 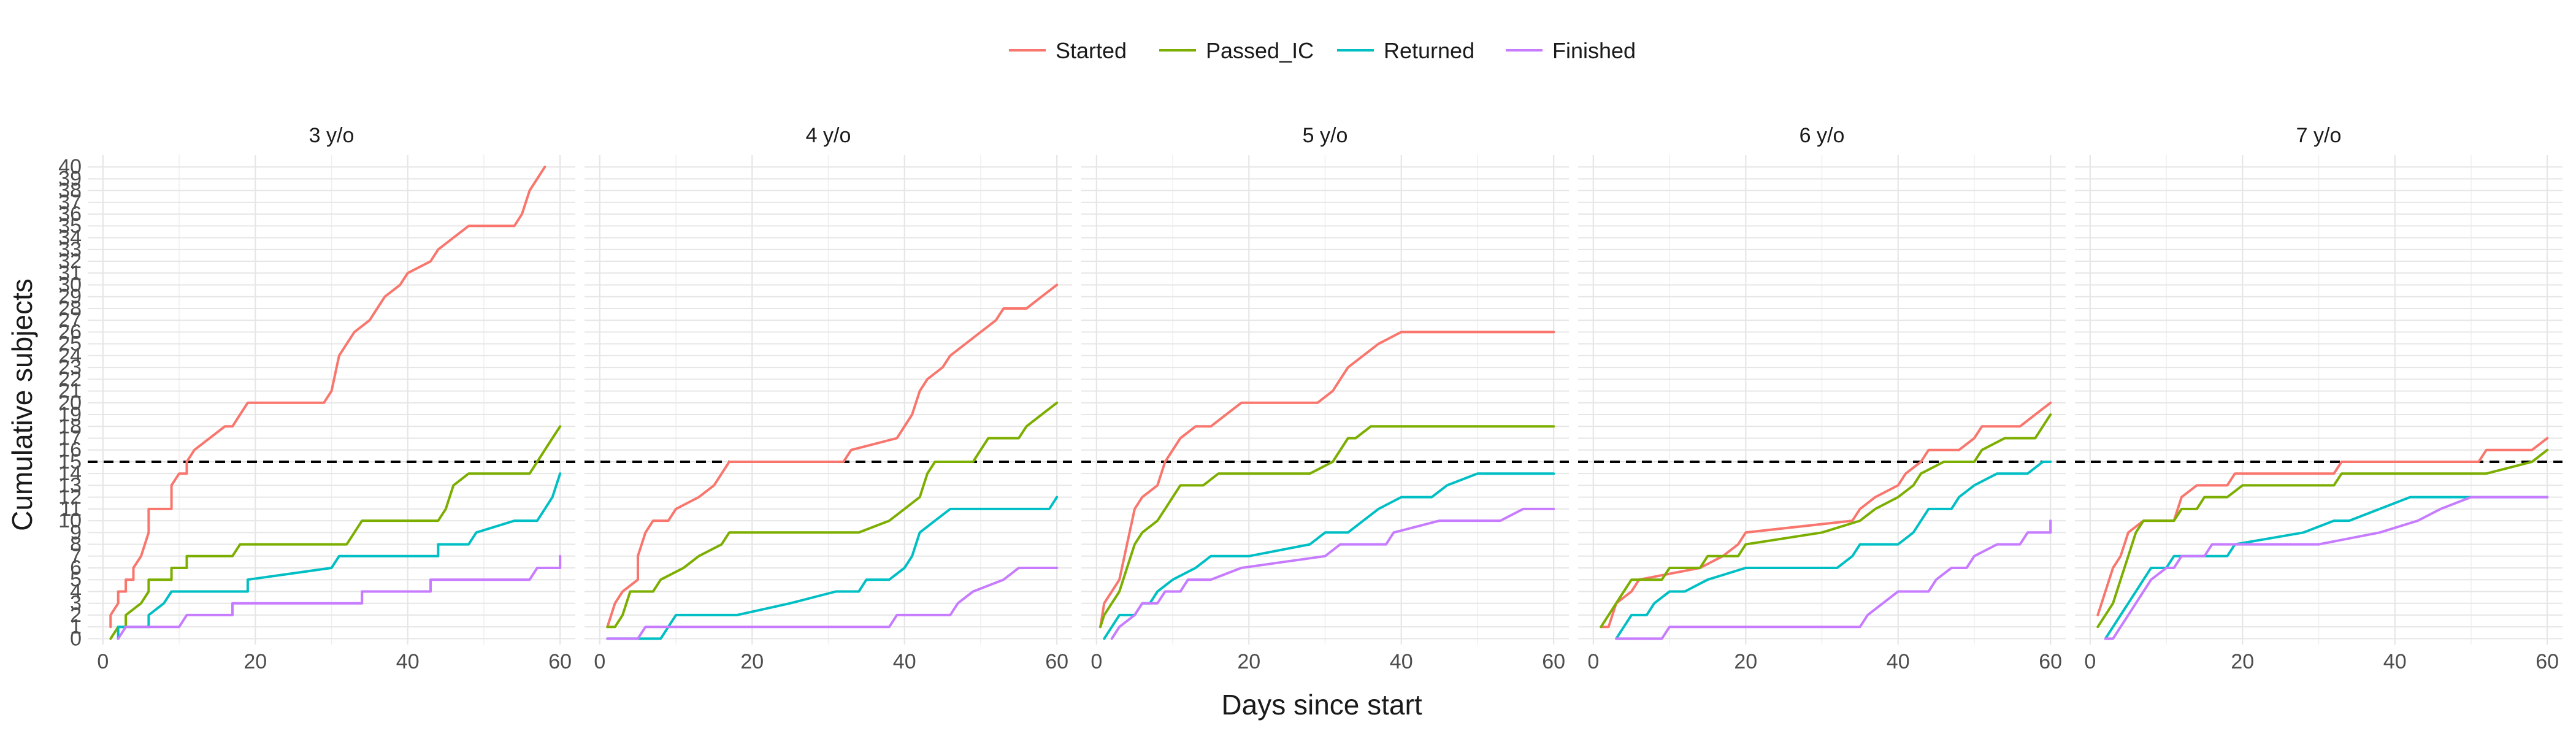 I want to click on y-tick-label: 26, so click(x=70, y=332).